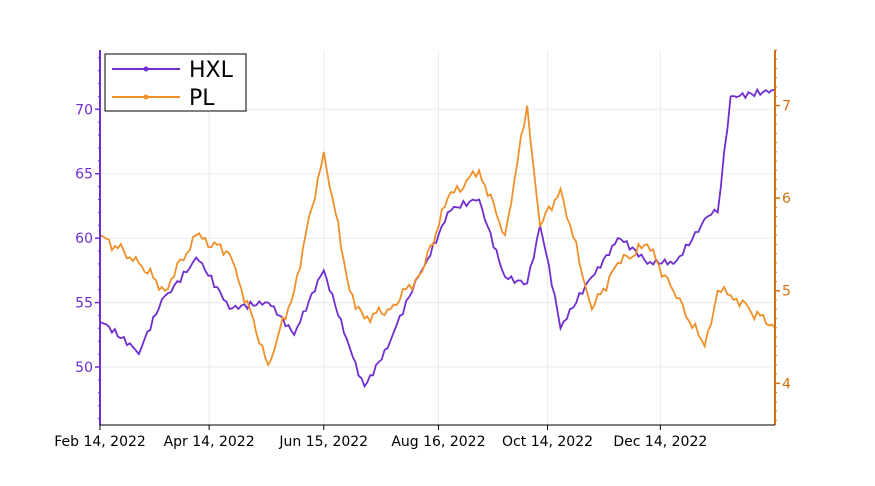 This screenshot has width=875, height=486. I want to click on right-tick-label: 4, so click(786, 384).